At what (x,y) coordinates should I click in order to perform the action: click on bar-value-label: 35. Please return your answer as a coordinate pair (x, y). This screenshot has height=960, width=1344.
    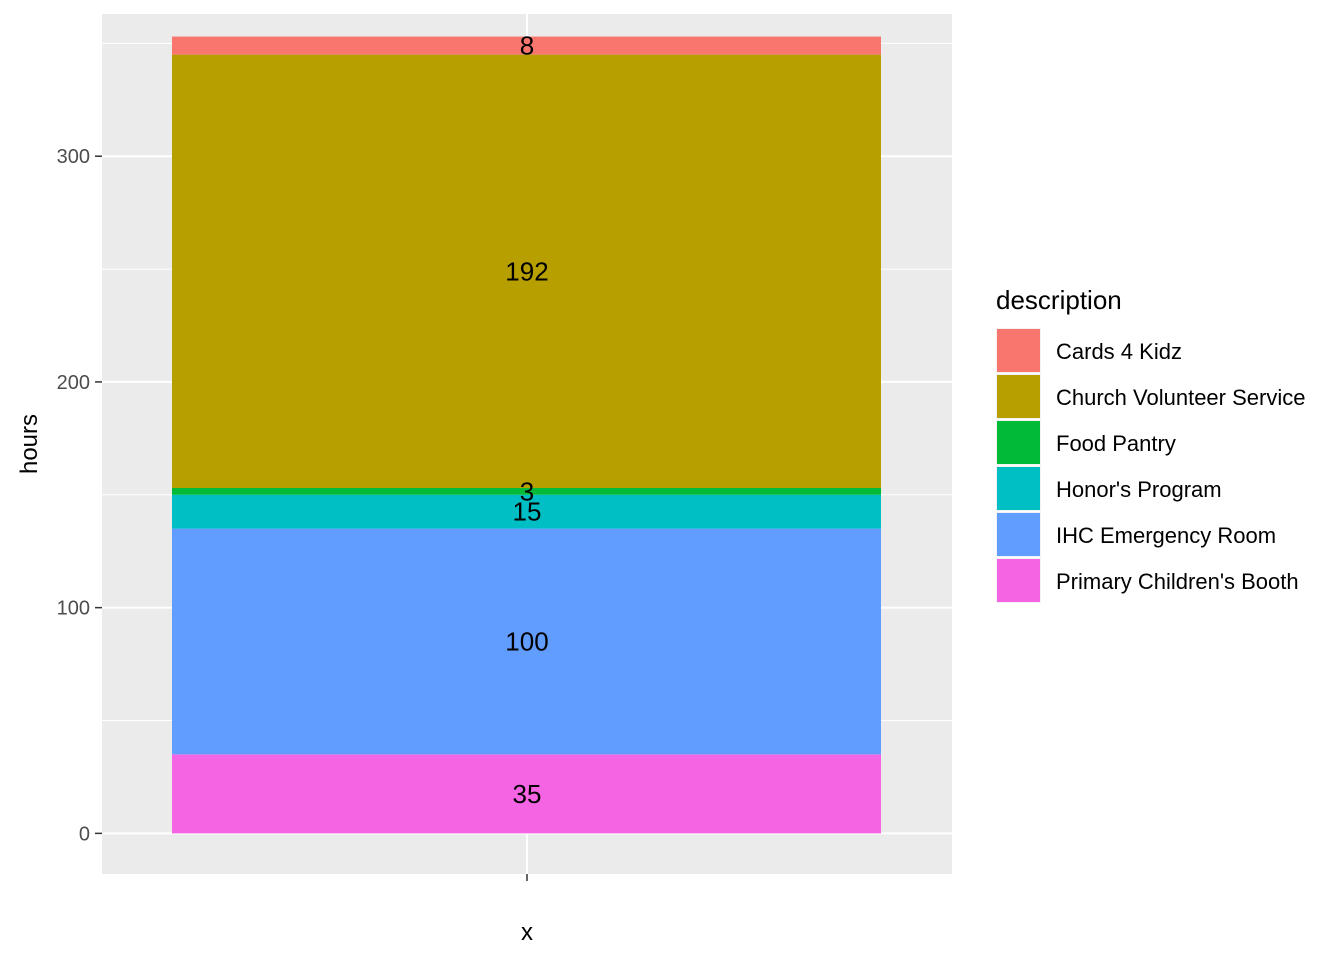
    Looking at the image, I should click on (527, 794).